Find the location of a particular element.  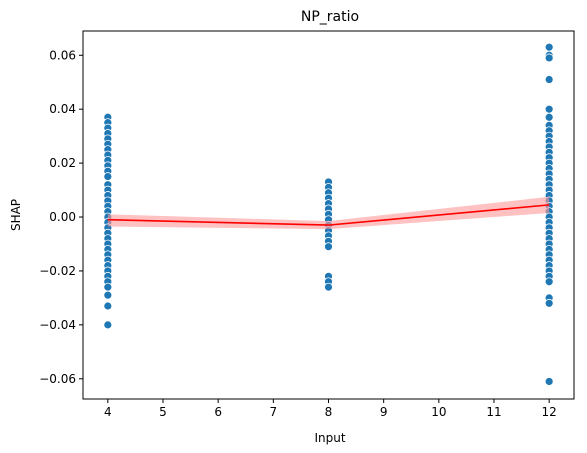

y-tick-label: 0.06 is located at coordinates (62, 55).